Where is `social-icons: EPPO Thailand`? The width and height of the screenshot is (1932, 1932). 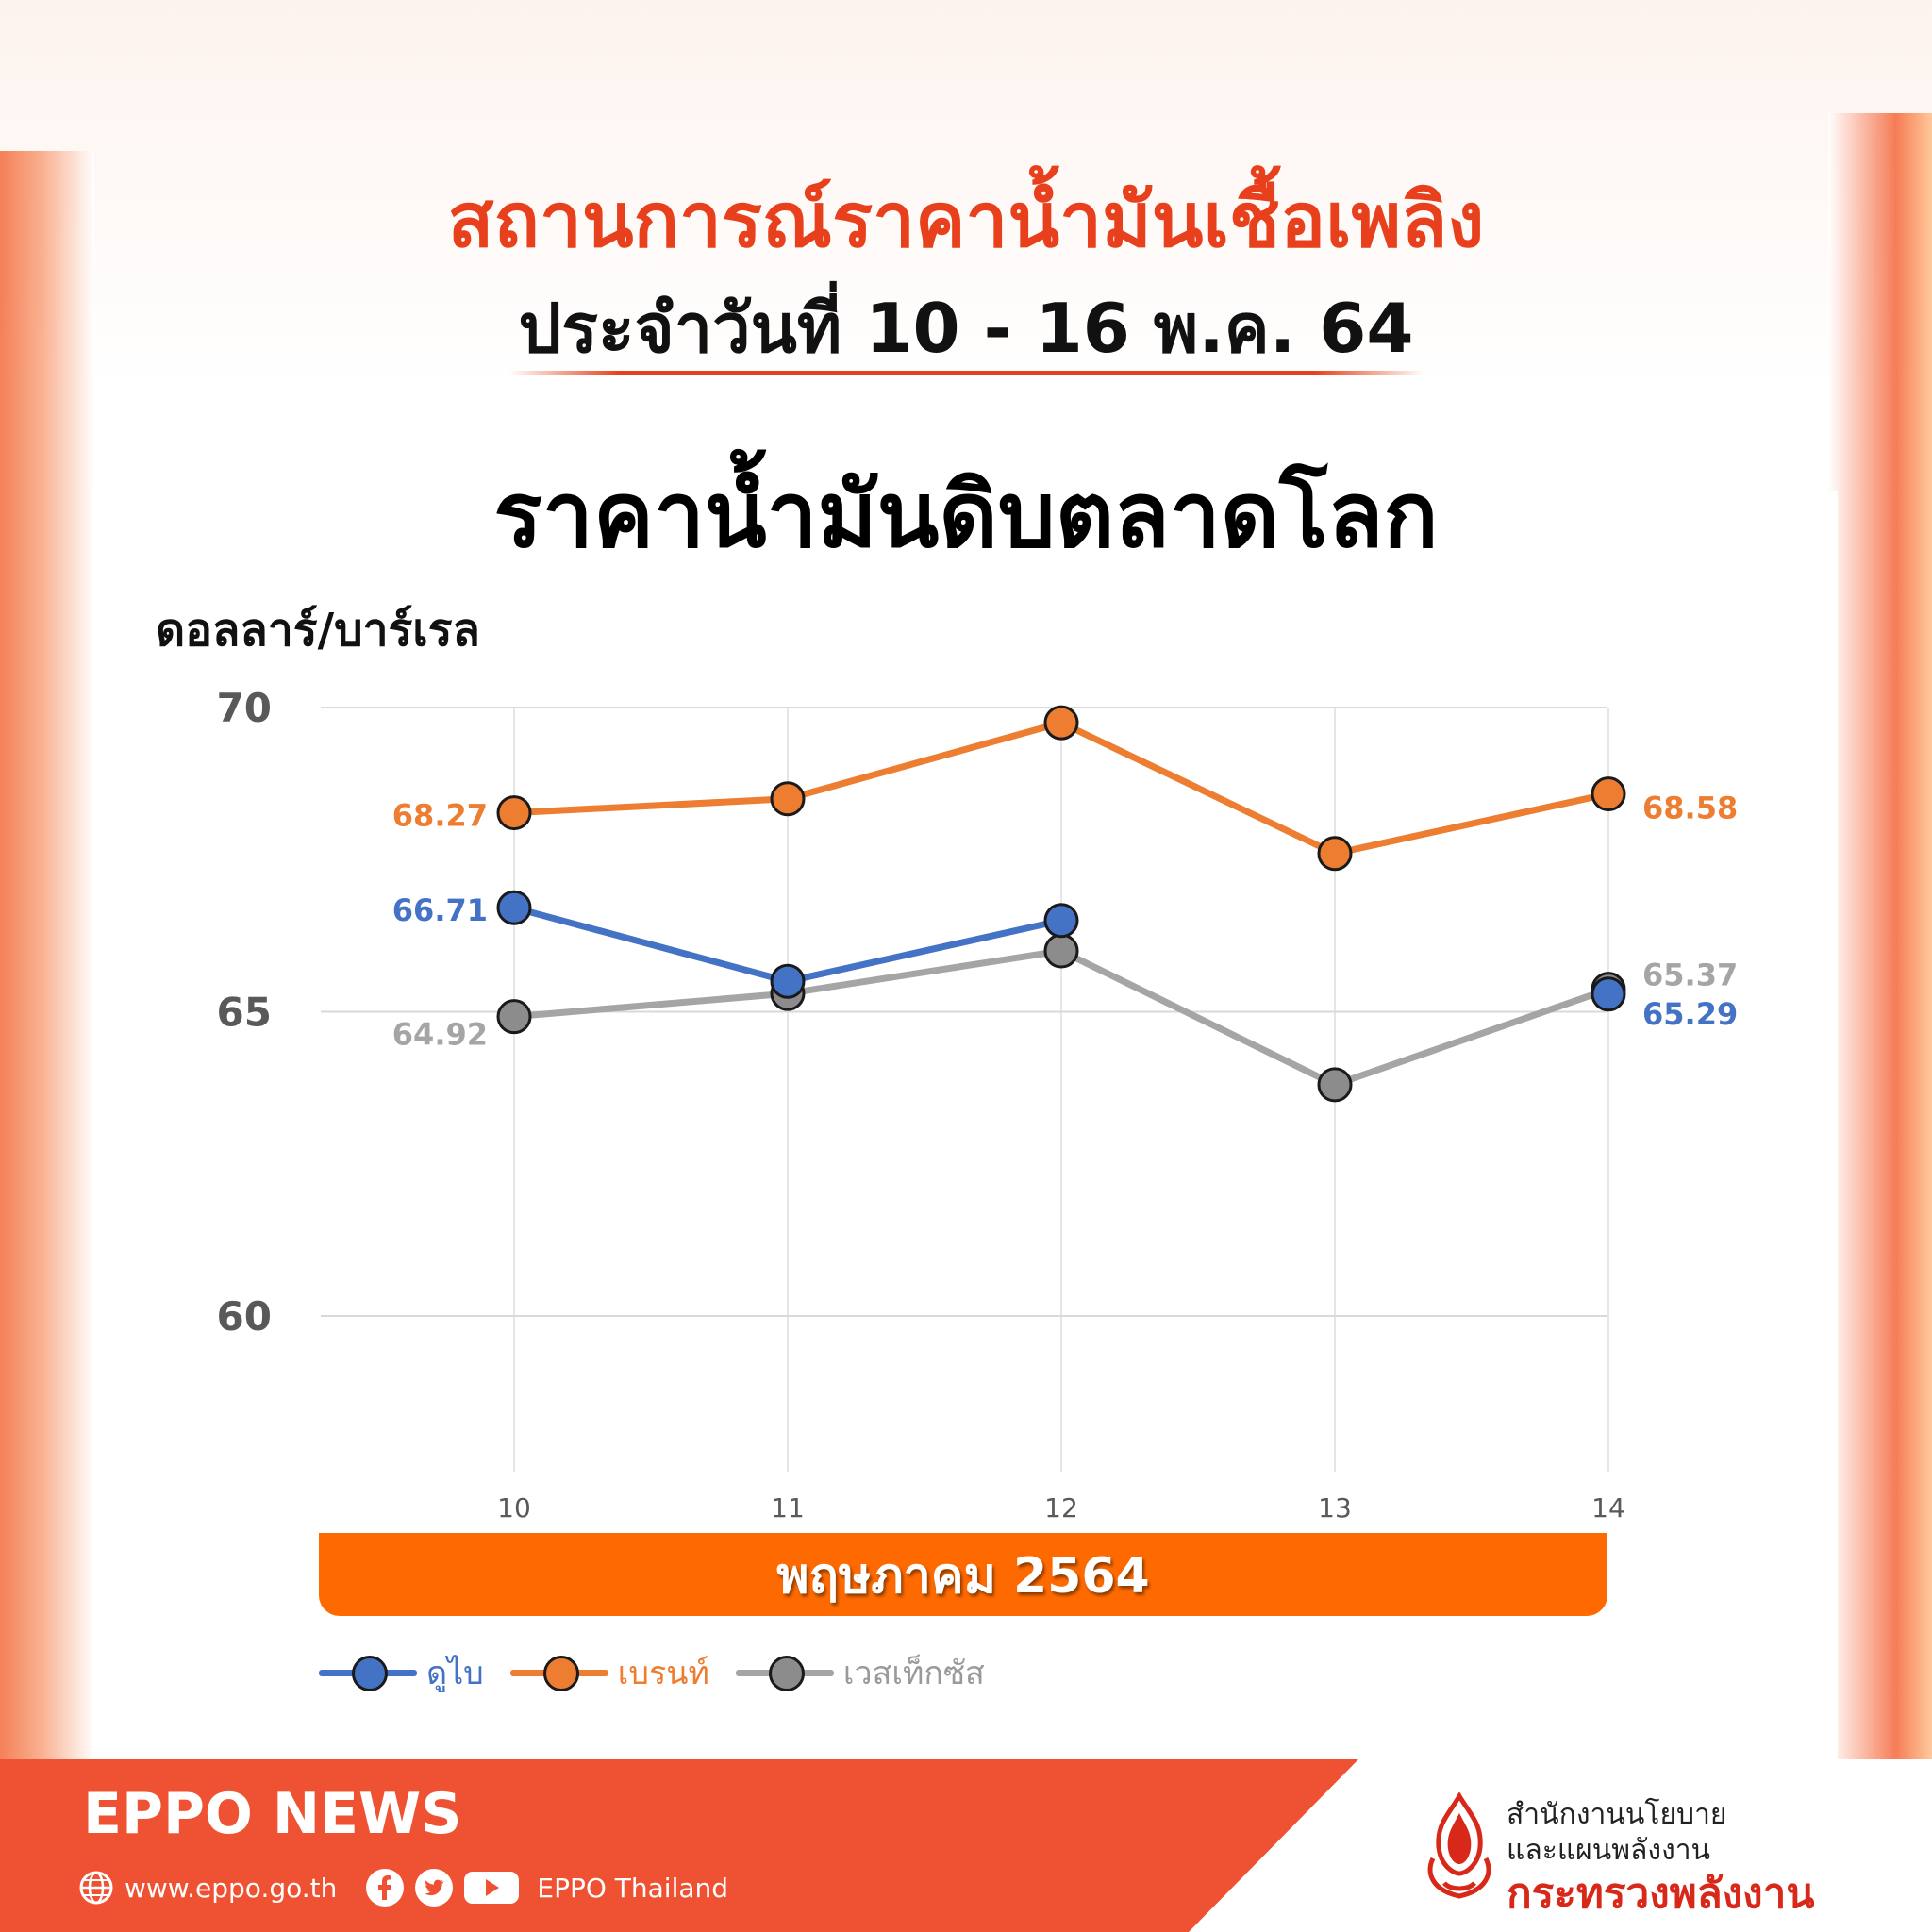
social-icons: EPPO Thailand is located at coordinates (546, 1888).